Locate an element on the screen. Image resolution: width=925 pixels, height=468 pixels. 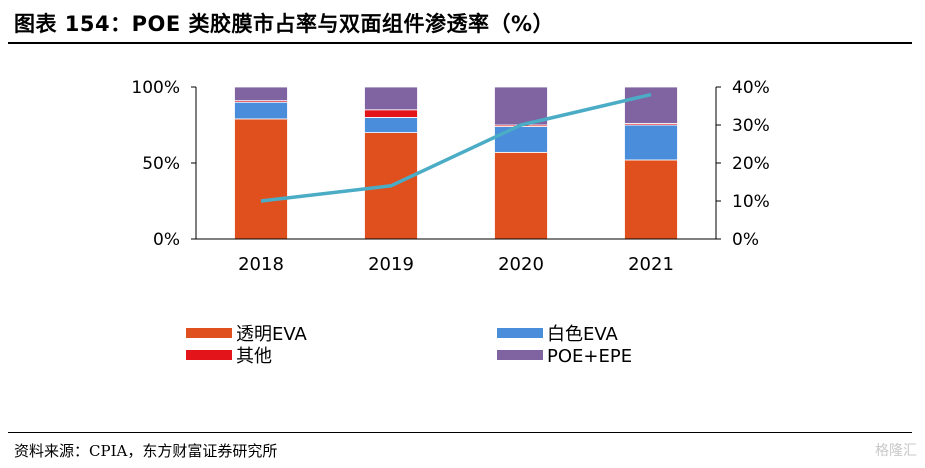
y-left-tick-label: 100% is located at coordinates (155, 88).